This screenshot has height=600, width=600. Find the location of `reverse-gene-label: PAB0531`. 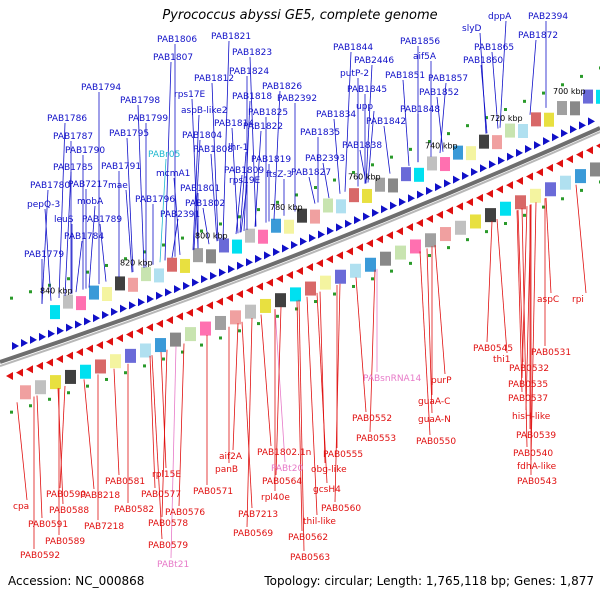

reverse-gene-label: PAB0531 is located at coordinates (551, 353).